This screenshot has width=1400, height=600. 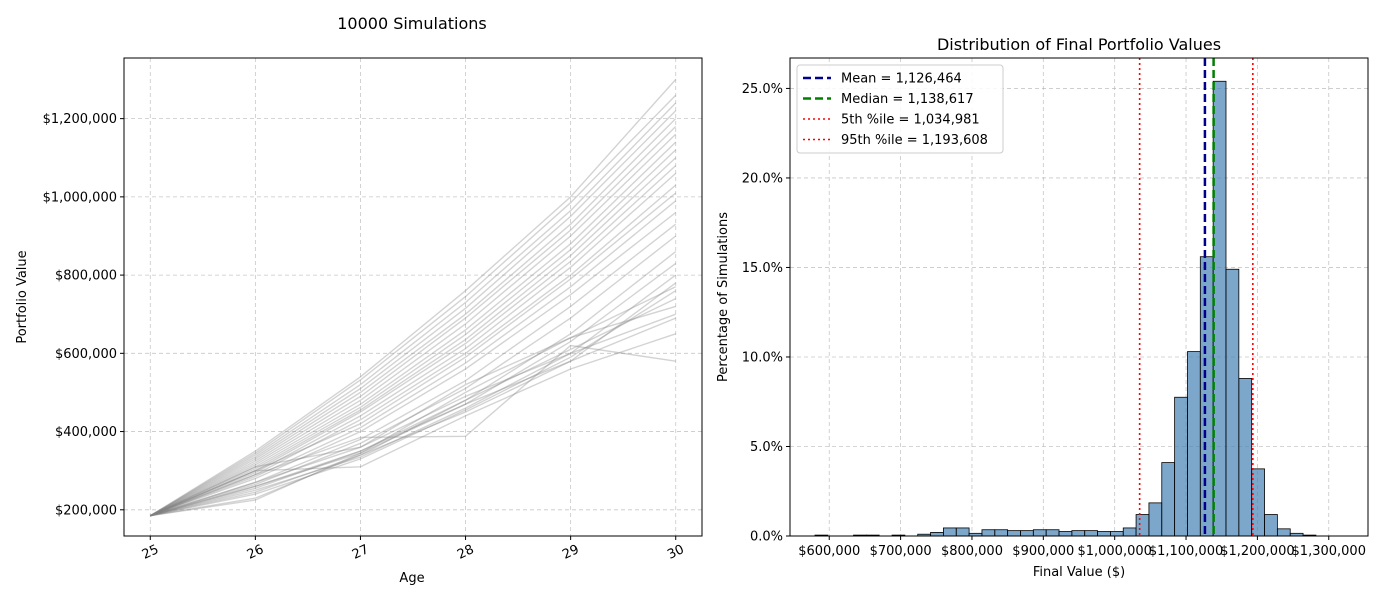 I want to click on y-tick-label: $800,000, so click(x=86, y=276).